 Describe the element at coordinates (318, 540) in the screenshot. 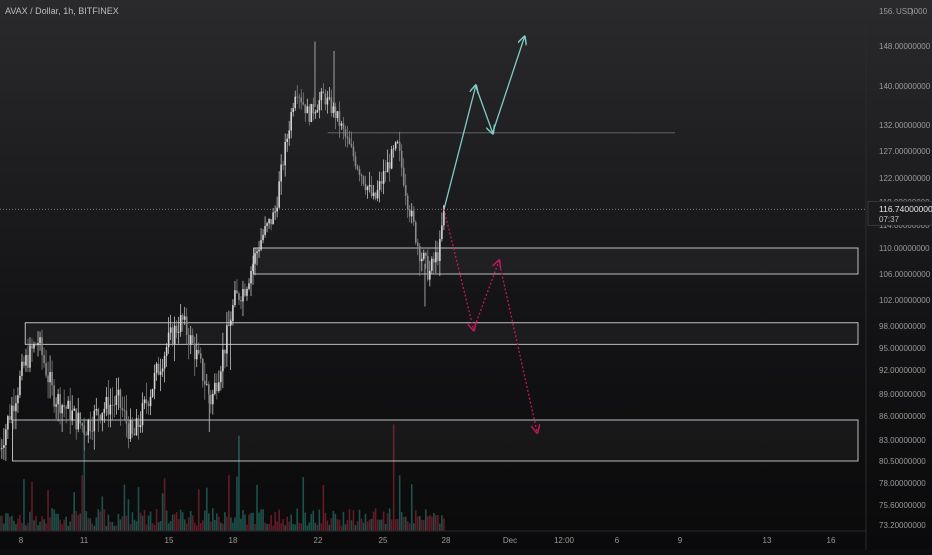

I see `time-tick-label: 22` at that location.